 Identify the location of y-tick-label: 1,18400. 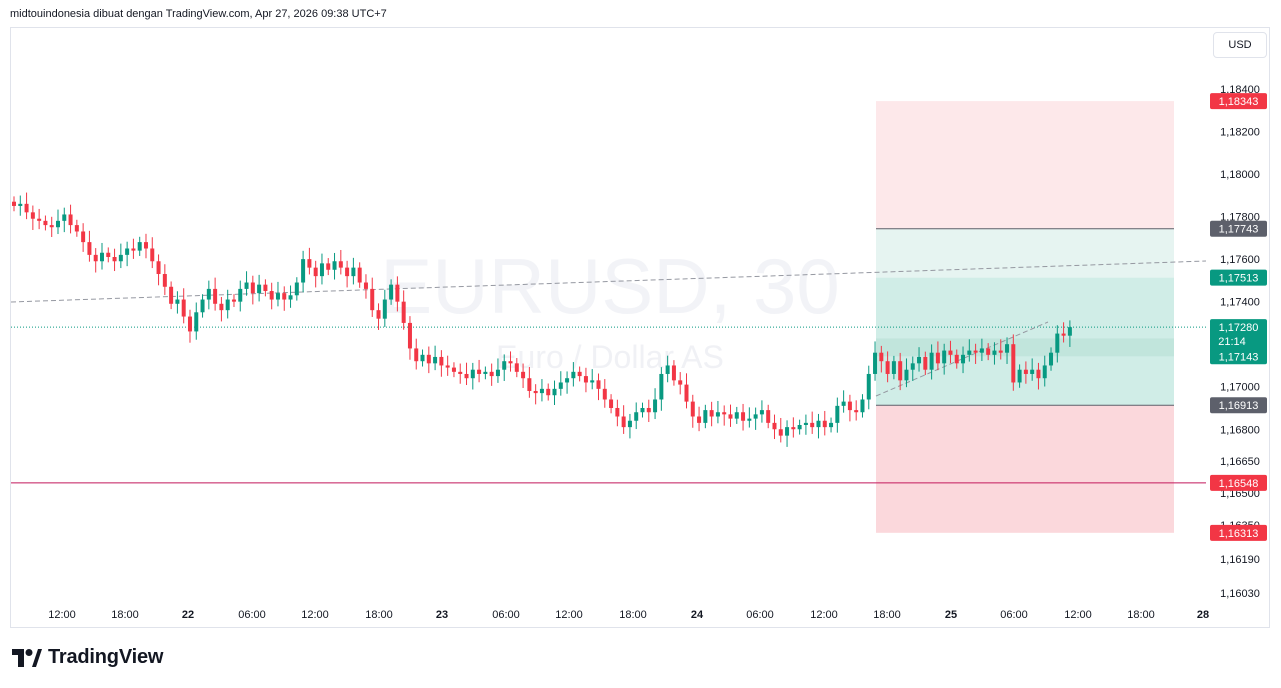
(1240, 90).